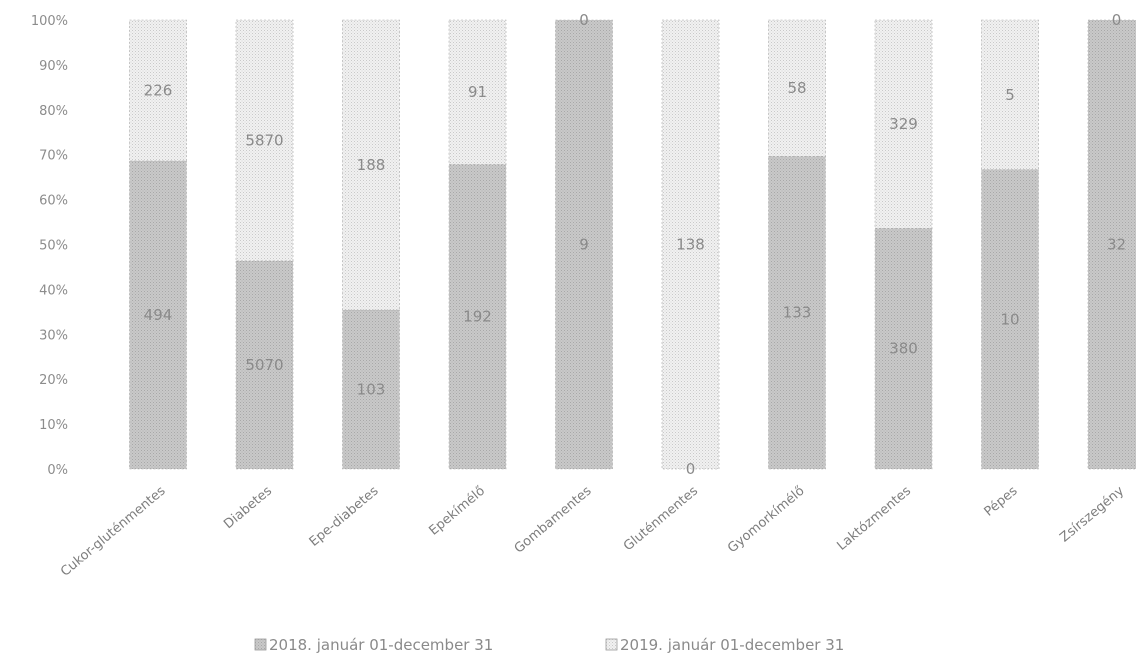 Image resolution: width=1136 pixels, height=661 pixels. What do you see at coordinates (766, 520) in the screenshot?
I see `x-tick-label: Gyomorkímélő` at bounding box center [766, 520].